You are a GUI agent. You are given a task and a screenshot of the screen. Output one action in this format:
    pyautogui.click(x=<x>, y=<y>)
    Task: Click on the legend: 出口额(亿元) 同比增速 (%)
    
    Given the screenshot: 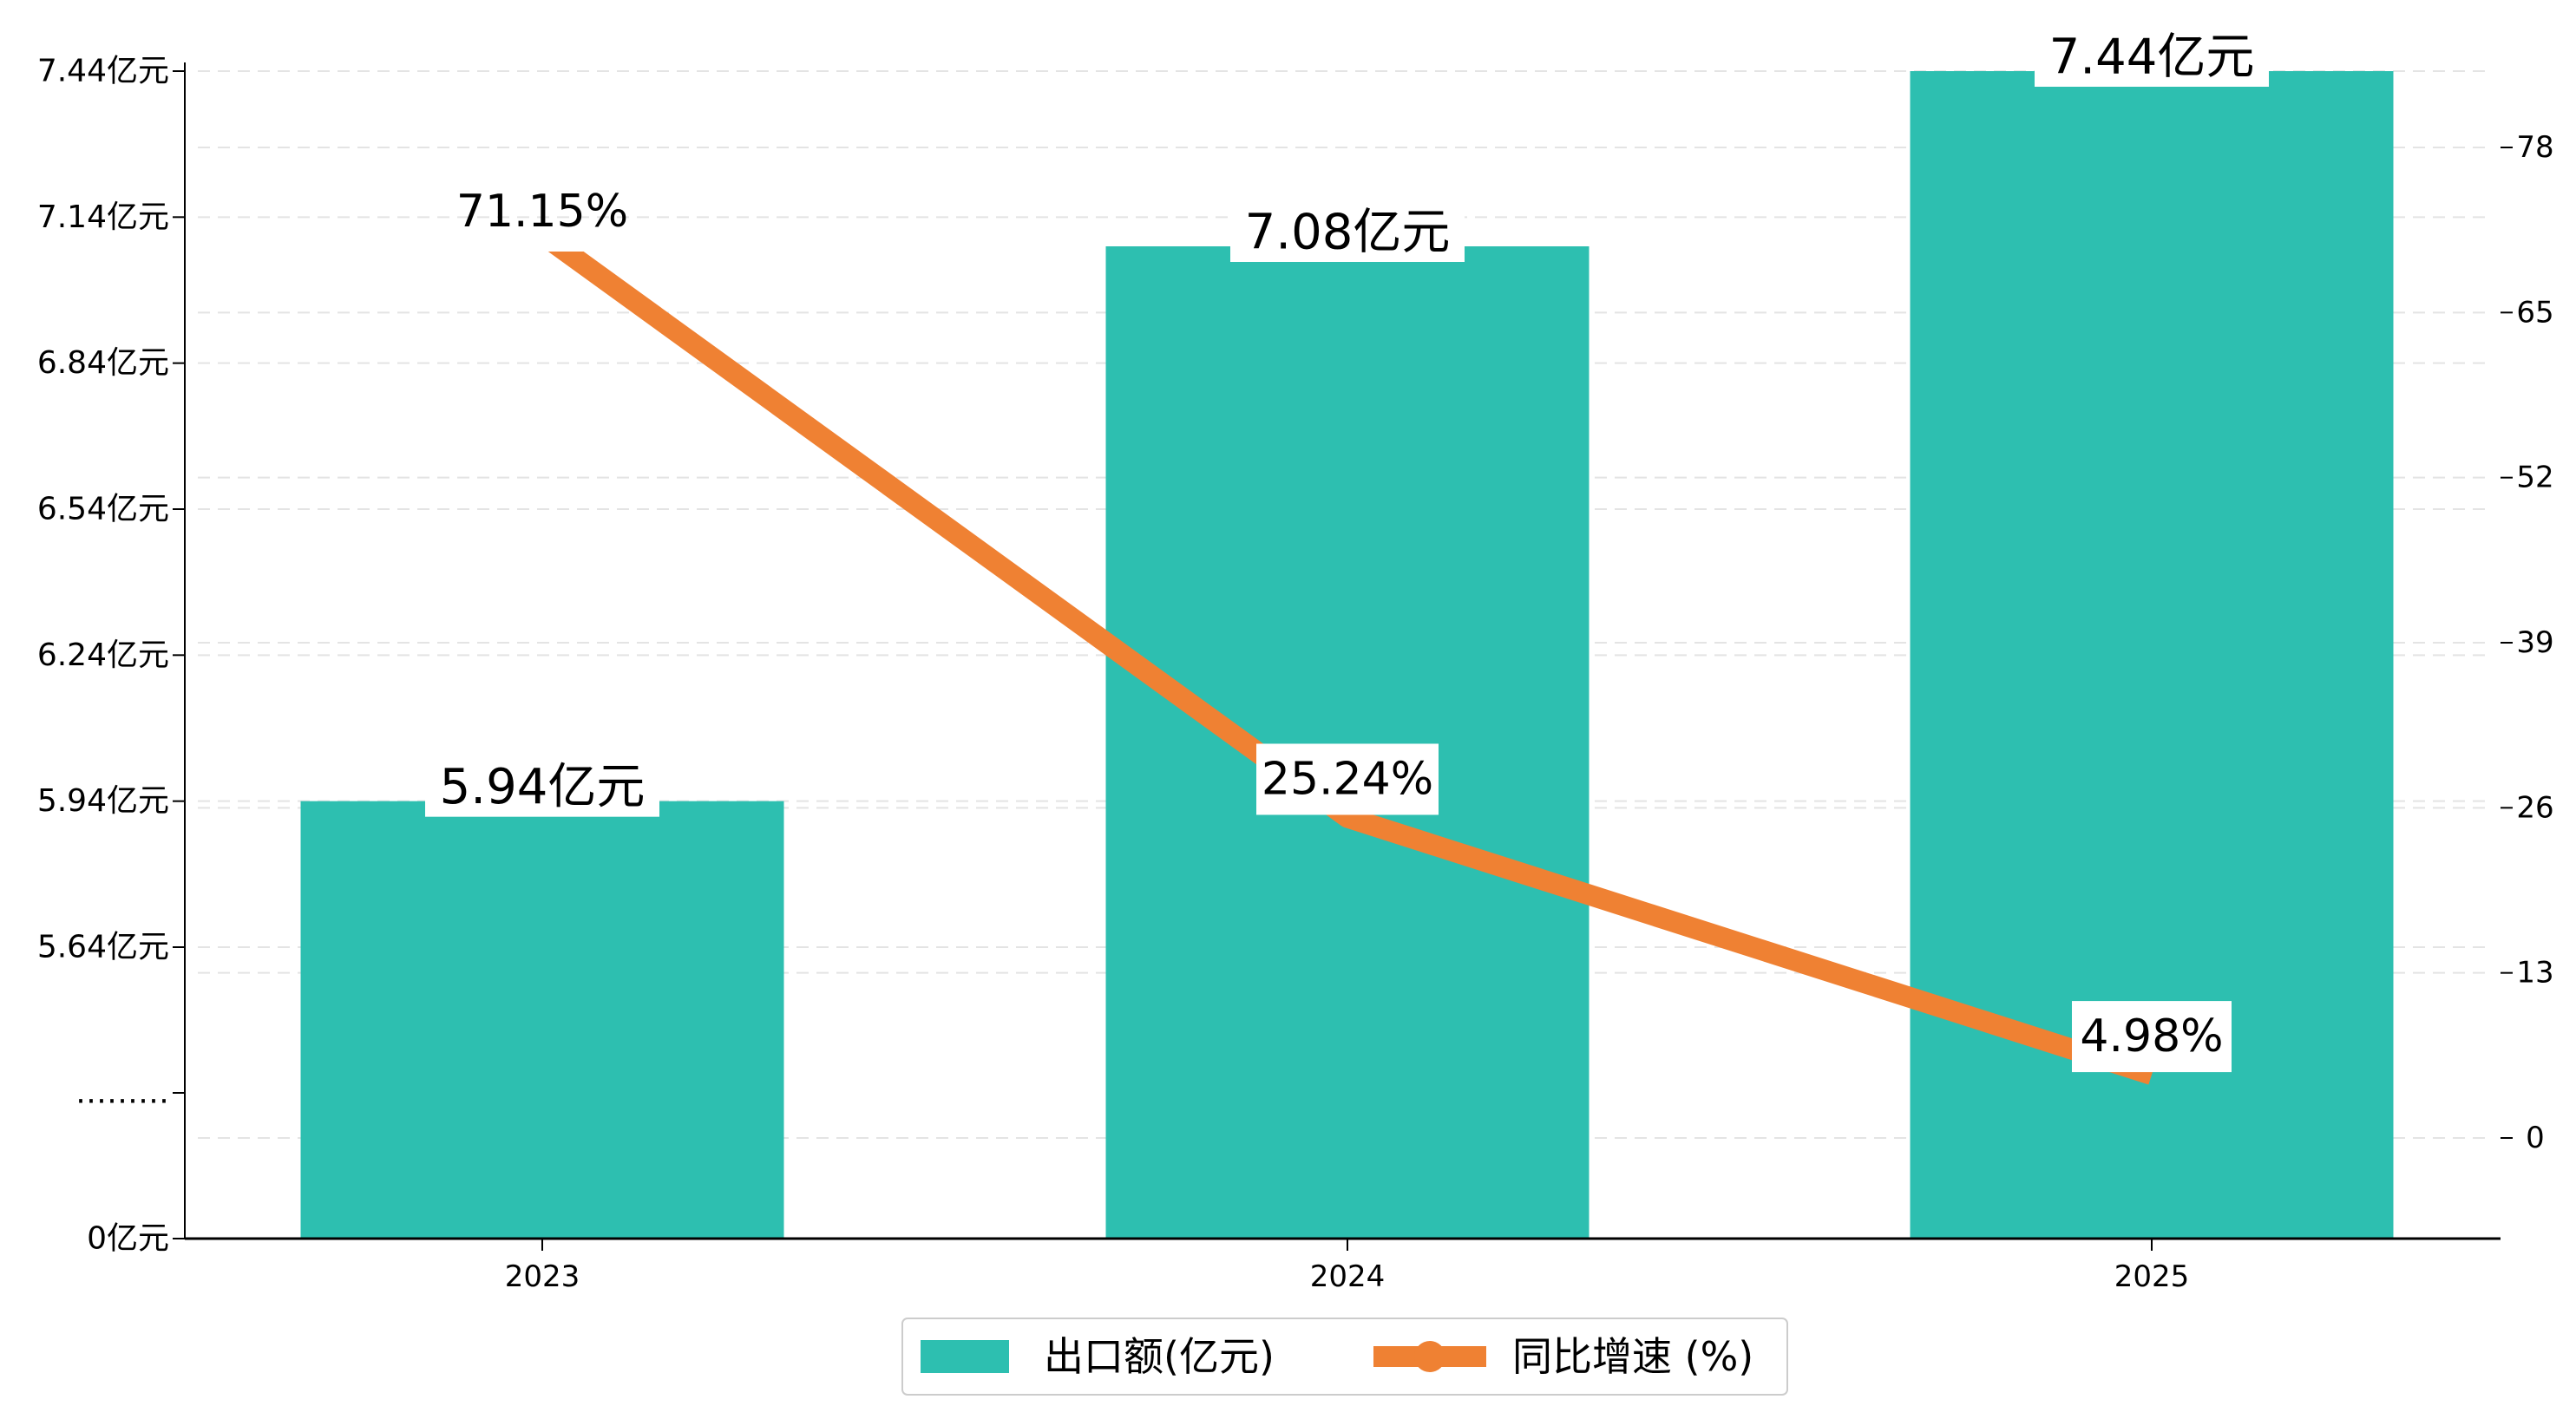 What is the action you would take?
    pyautogui.click(x=1344, y=1357)
    